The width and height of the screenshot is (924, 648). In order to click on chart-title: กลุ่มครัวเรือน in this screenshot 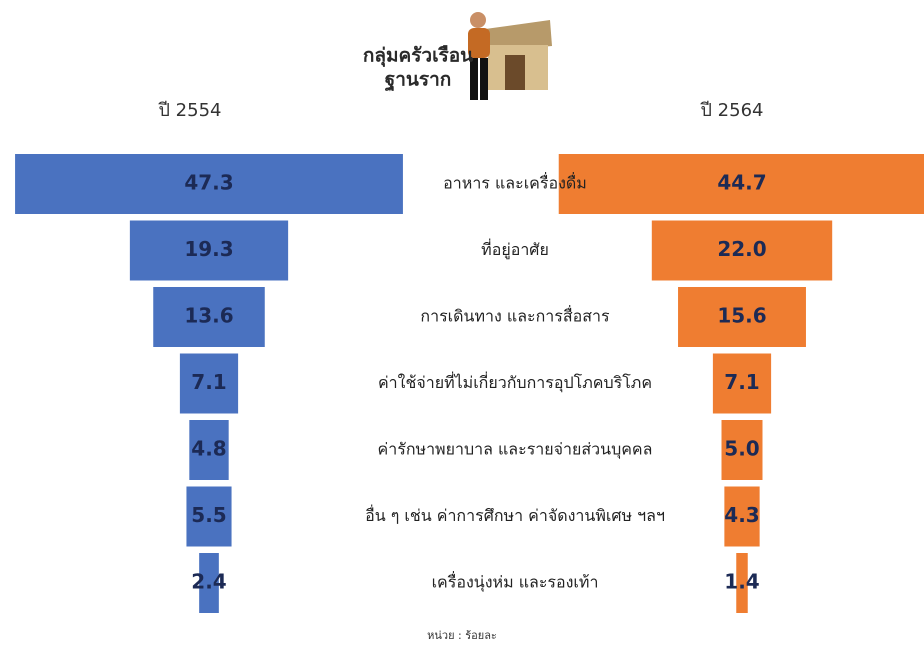, I will do `click(418, 56)`.